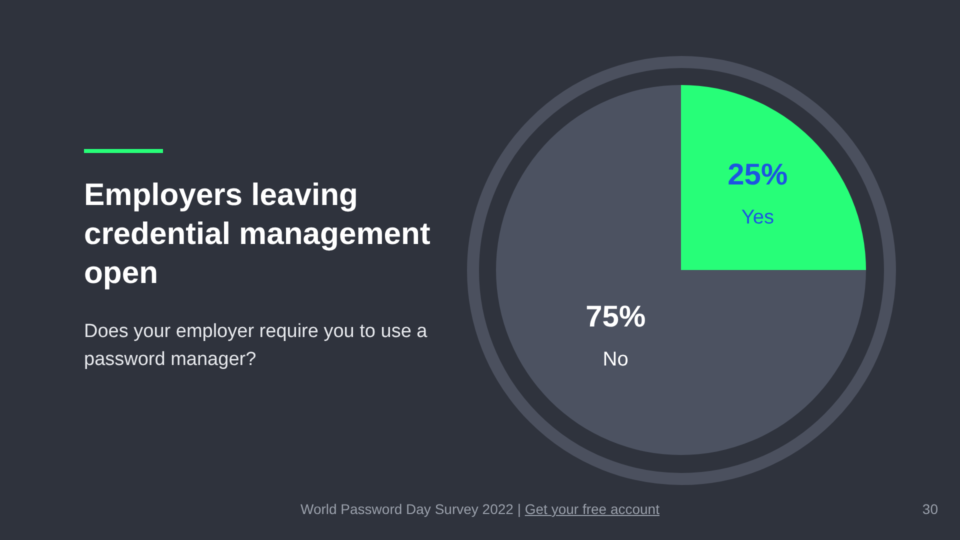  What do you see at coordinates (592, 509) in the screenshot?
I see `text: Get your free account` at bounding box center [592, 509].